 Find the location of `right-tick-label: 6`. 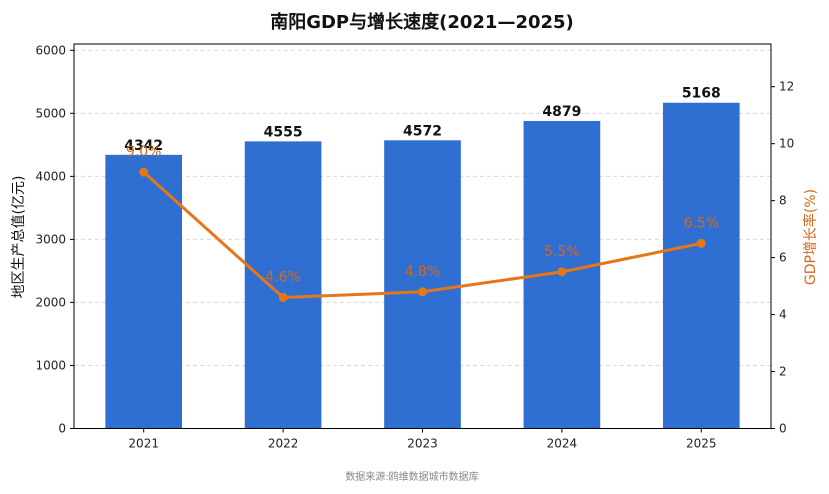

right-tick-label: 6 is located at coordinates (783, 258).